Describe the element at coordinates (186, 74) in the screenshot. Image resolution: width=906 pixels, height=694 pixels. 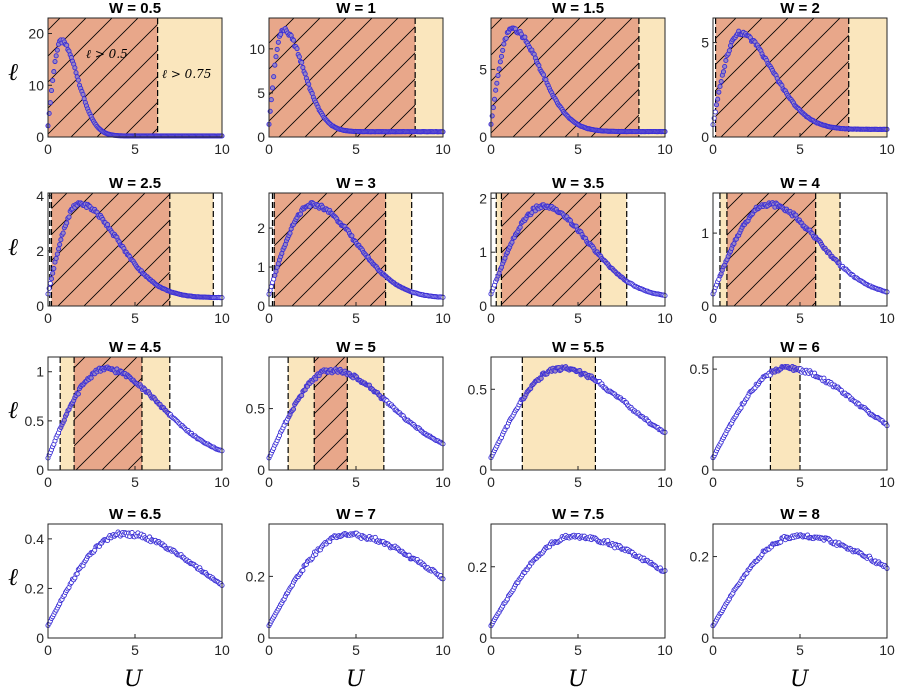
I see `shaded-region-annotation: ℓ > 0.75` at that location.